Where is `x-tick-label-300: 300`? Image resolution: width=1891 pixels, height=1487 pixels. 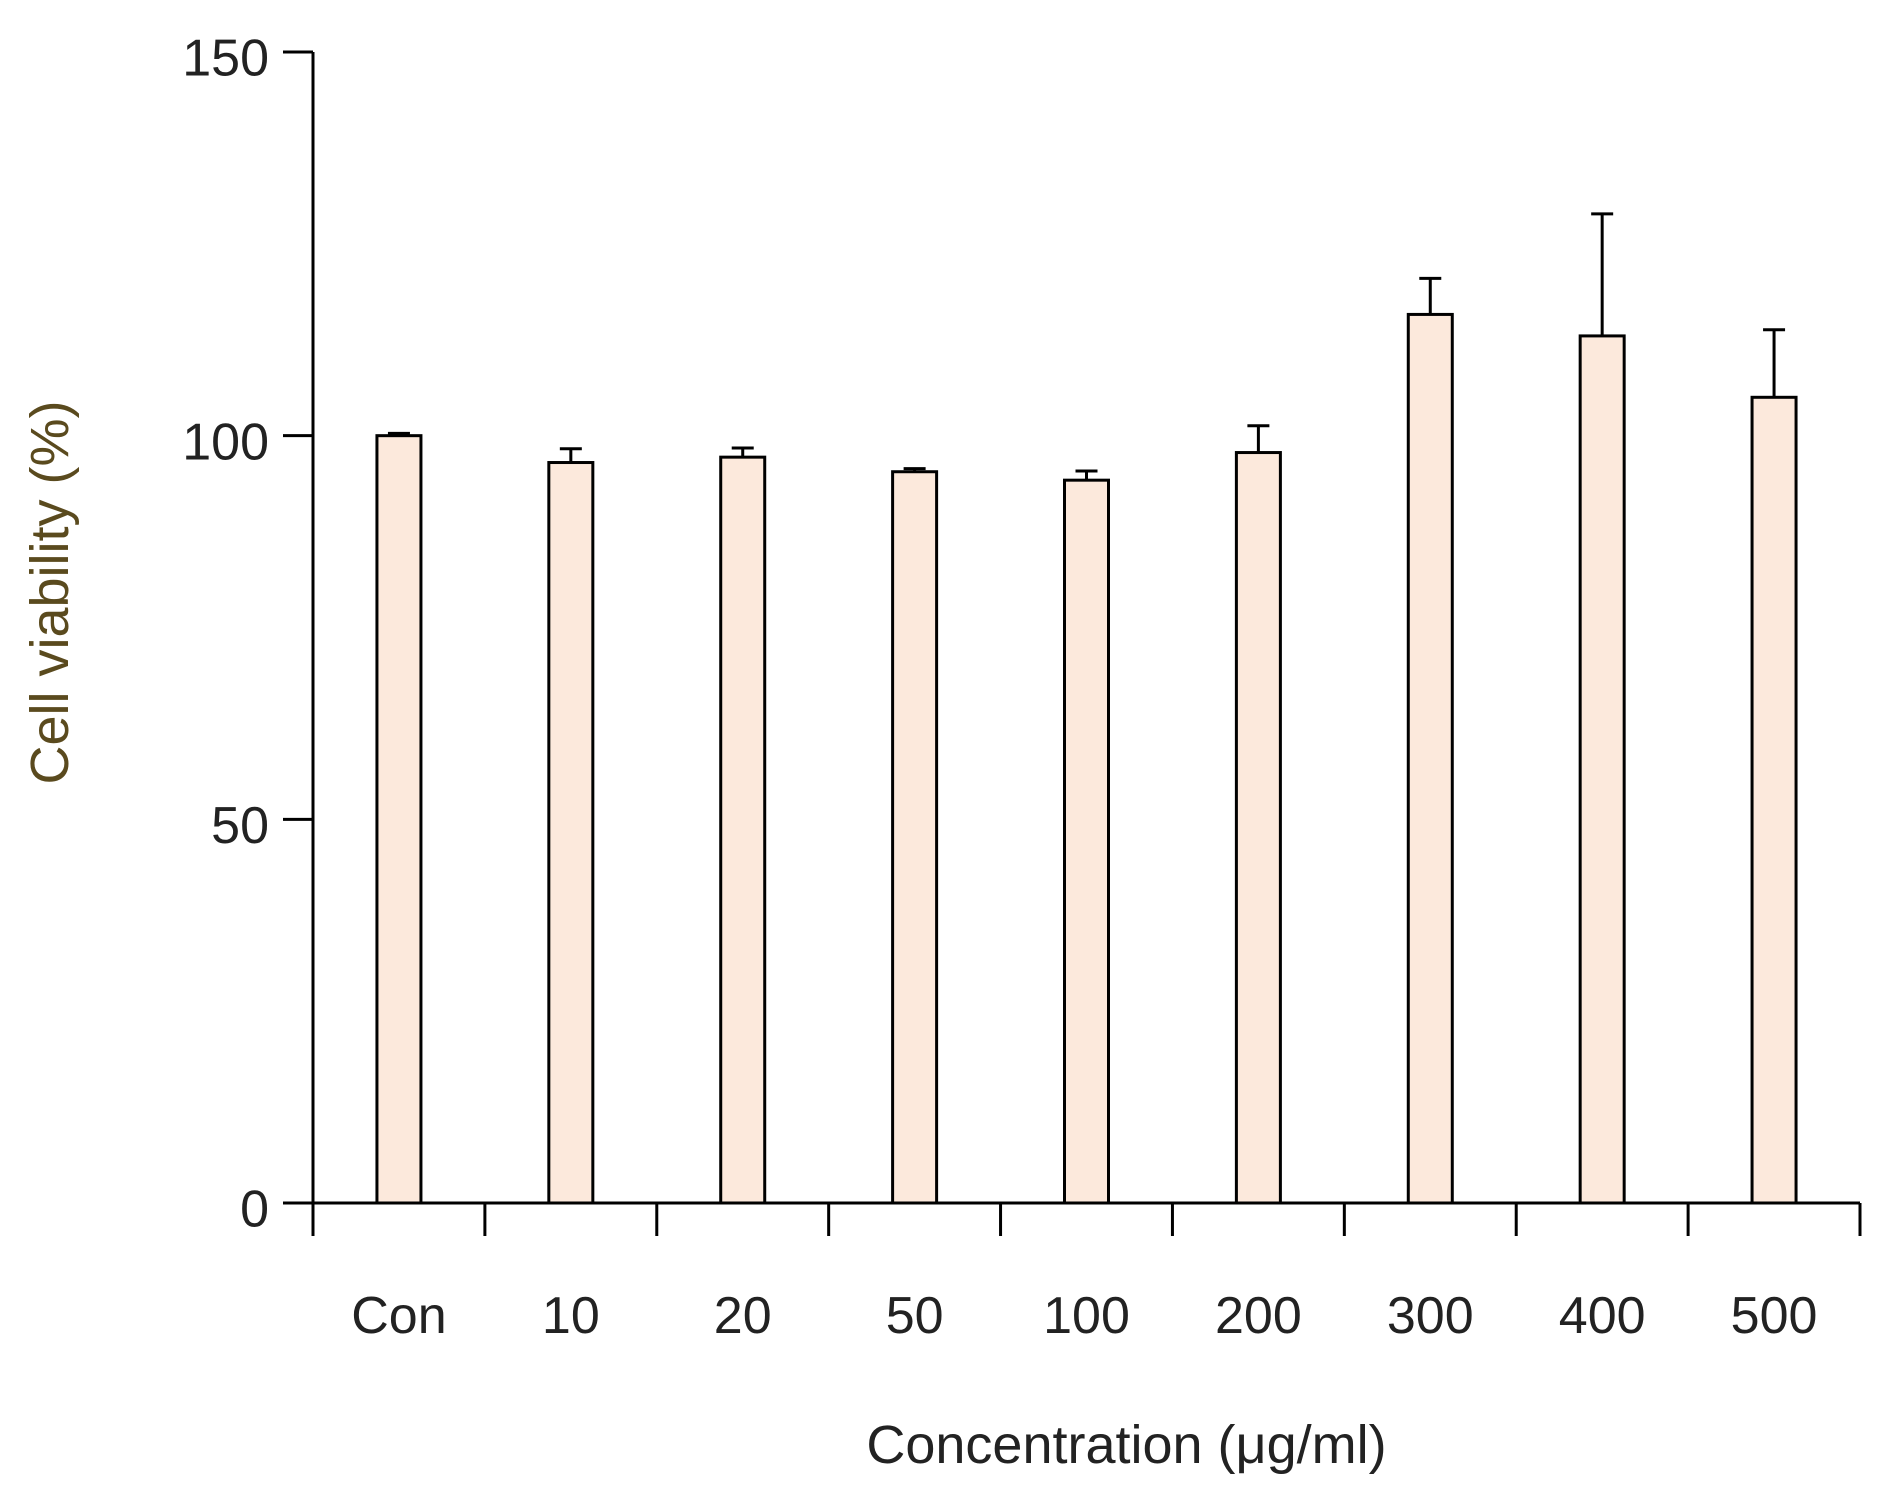 x-tick-label-300: 300 is located at coordinates (1430, 1316).